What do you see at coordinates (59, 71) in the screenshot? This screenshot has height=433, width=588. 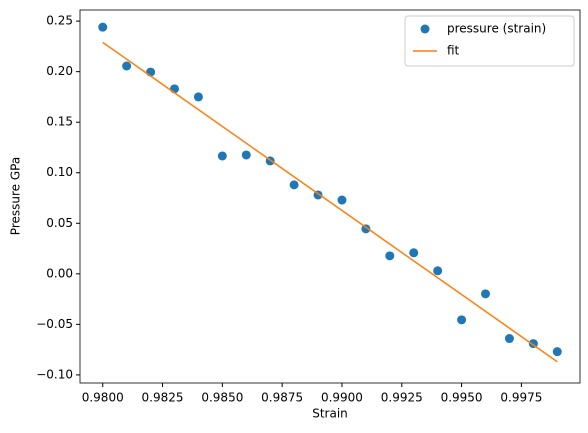 I see `y-tick-label: 0.20` at bounding box center [59, 71].